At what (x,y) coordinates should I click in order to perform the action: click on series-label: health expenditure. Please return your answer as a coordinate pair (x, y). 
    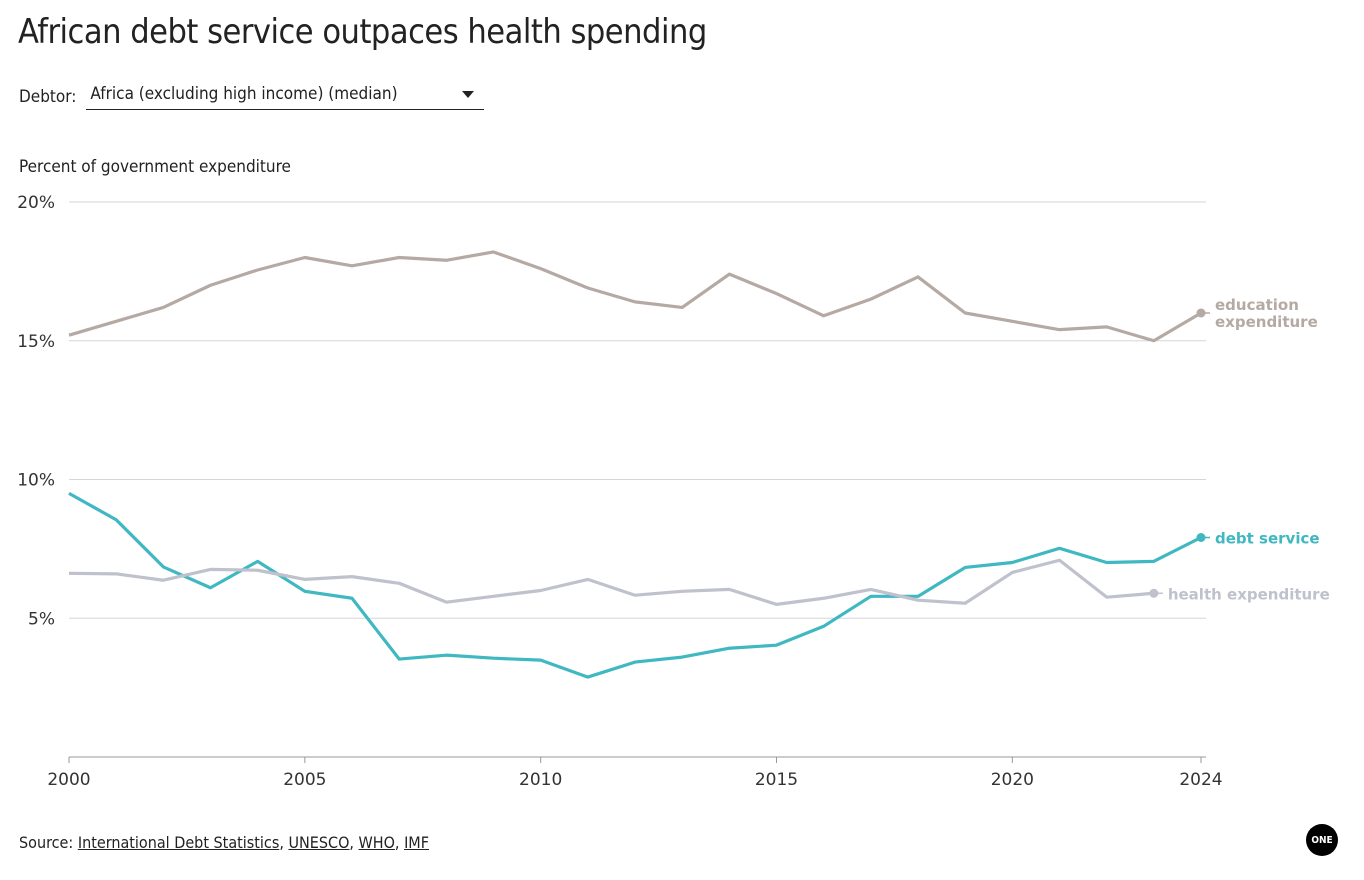
    Looking at the image, I should click on (1249, 594).